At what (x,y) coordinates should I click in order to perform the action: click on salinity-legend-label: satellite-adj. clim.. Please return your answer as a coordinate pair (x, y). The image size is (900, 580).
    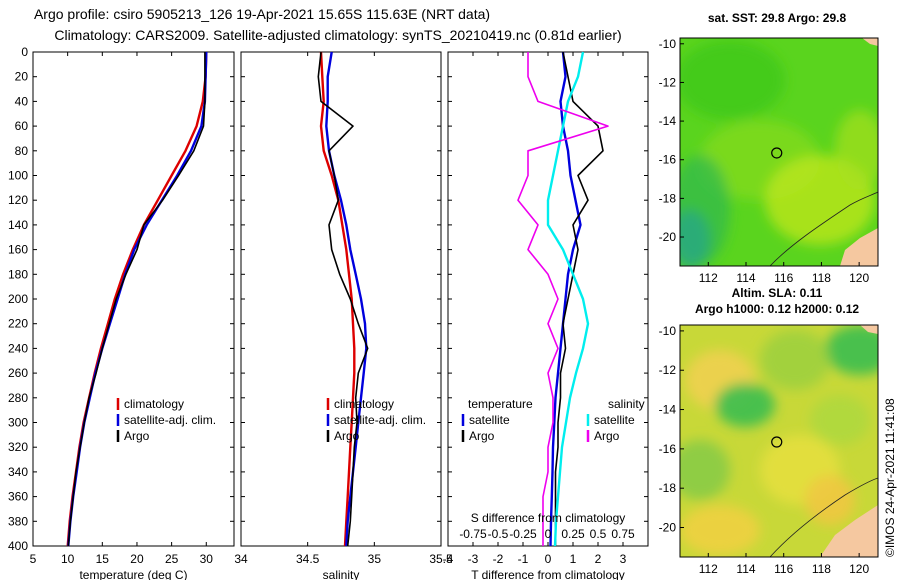
    Looking at the image, I should click on (380, 420).